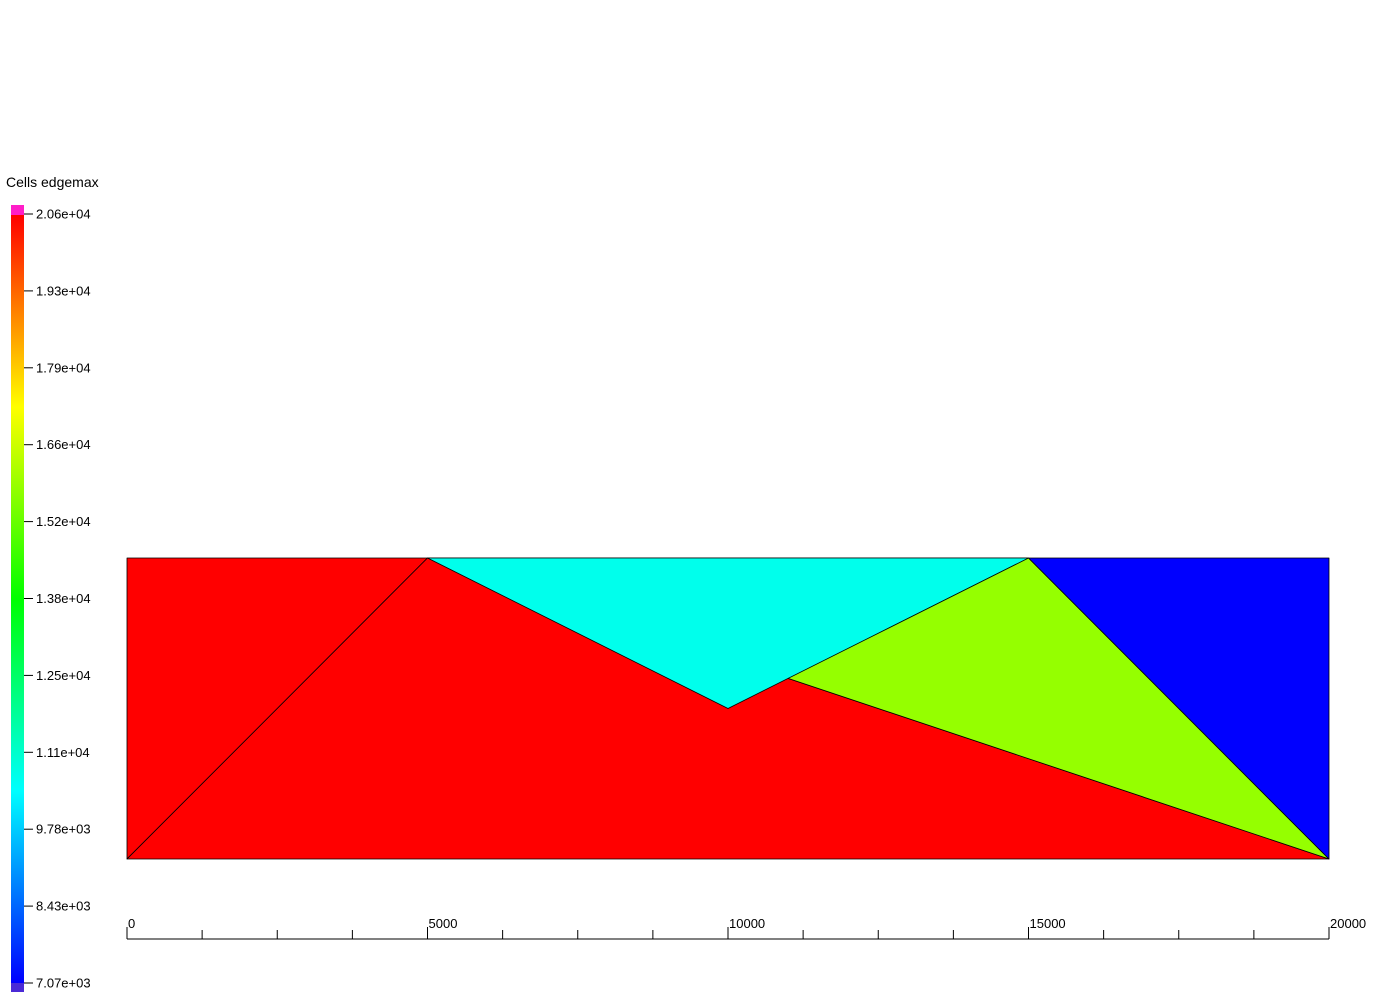  I want to click on colorbar-tick-label: 1.93e+04, so click(63, 290).